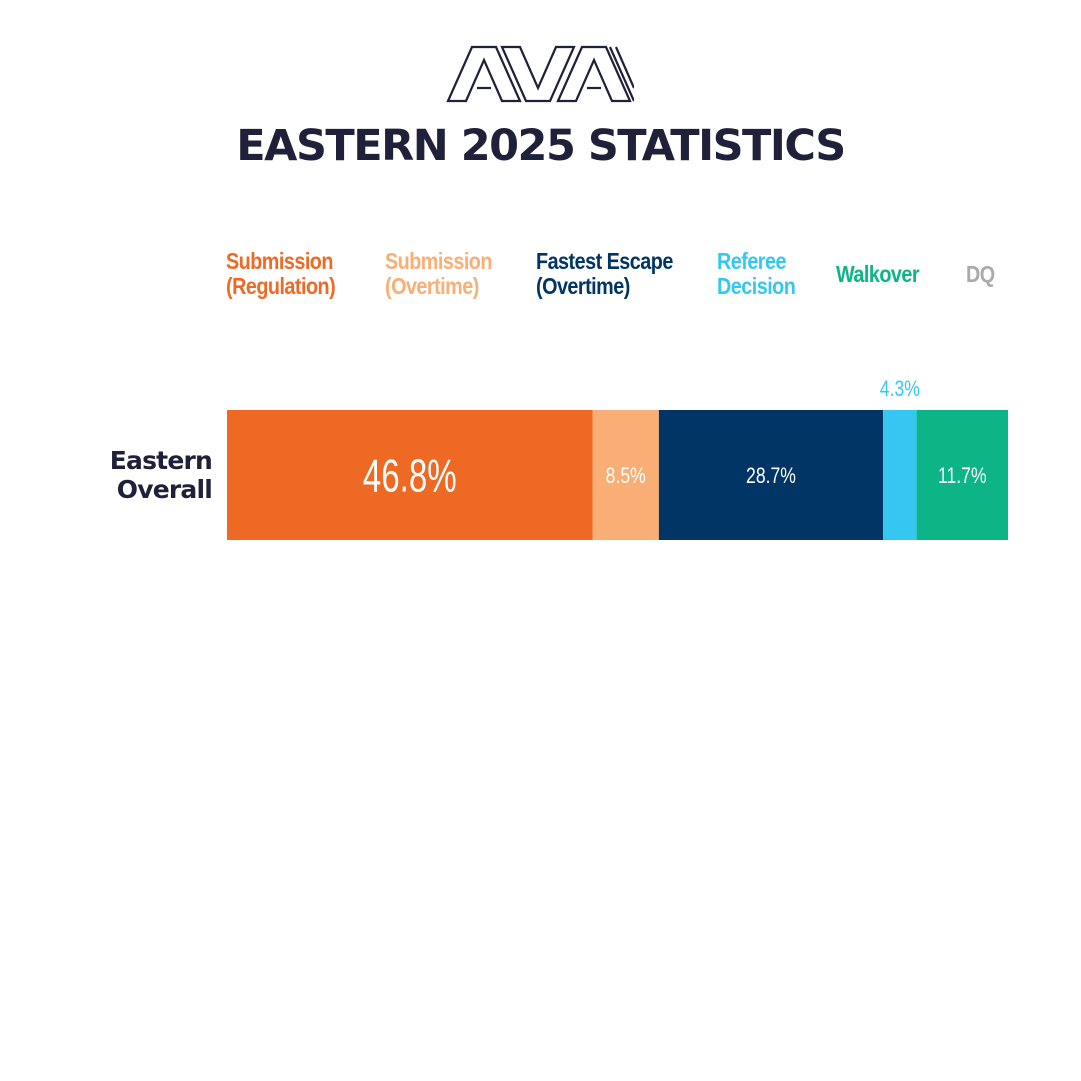 Image resolution: width=1081 pixels, height=1081 pixels. Describe the element at coordinates (756, 273) in the screenshot. I see `legend-item-referee-decision: Referee Decision` at that location.